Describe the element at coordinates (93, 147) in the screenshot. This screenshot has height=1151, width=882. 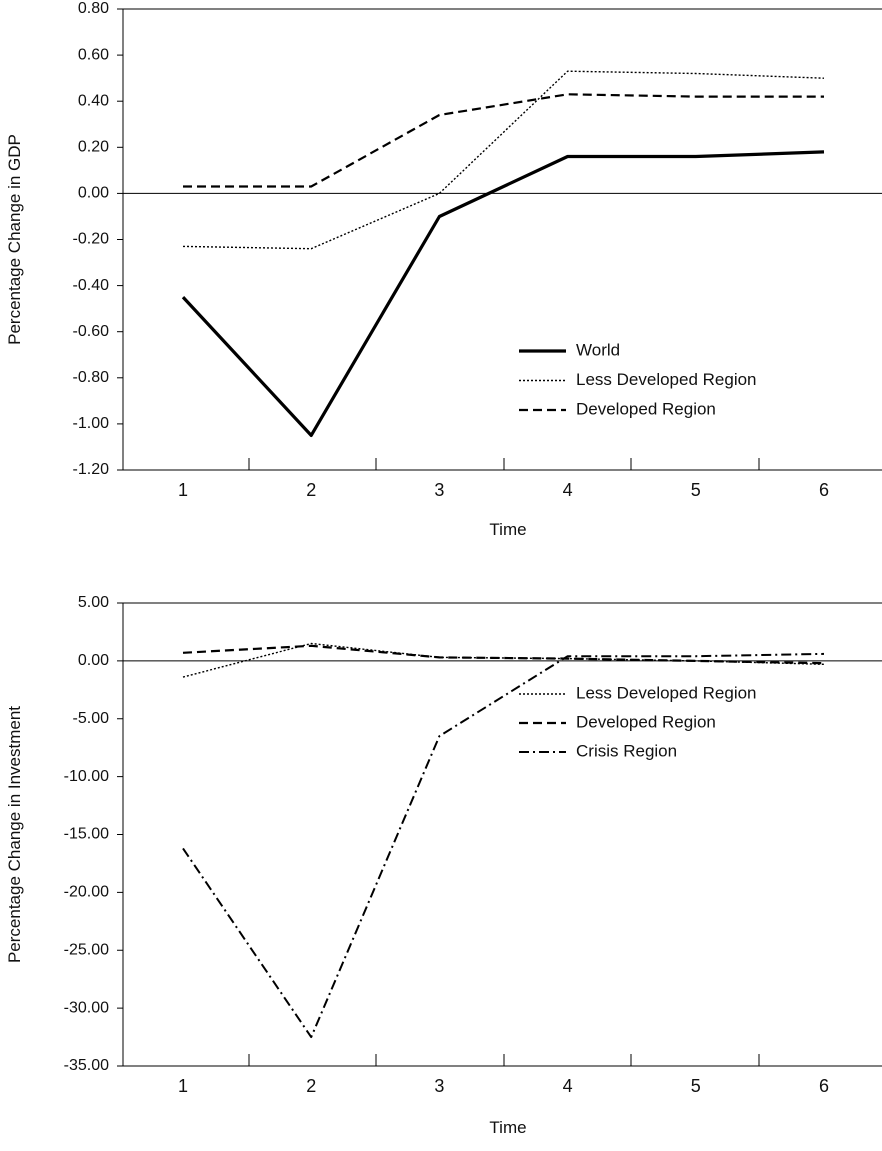
I see `y-tick-label: 0.20` at that location.